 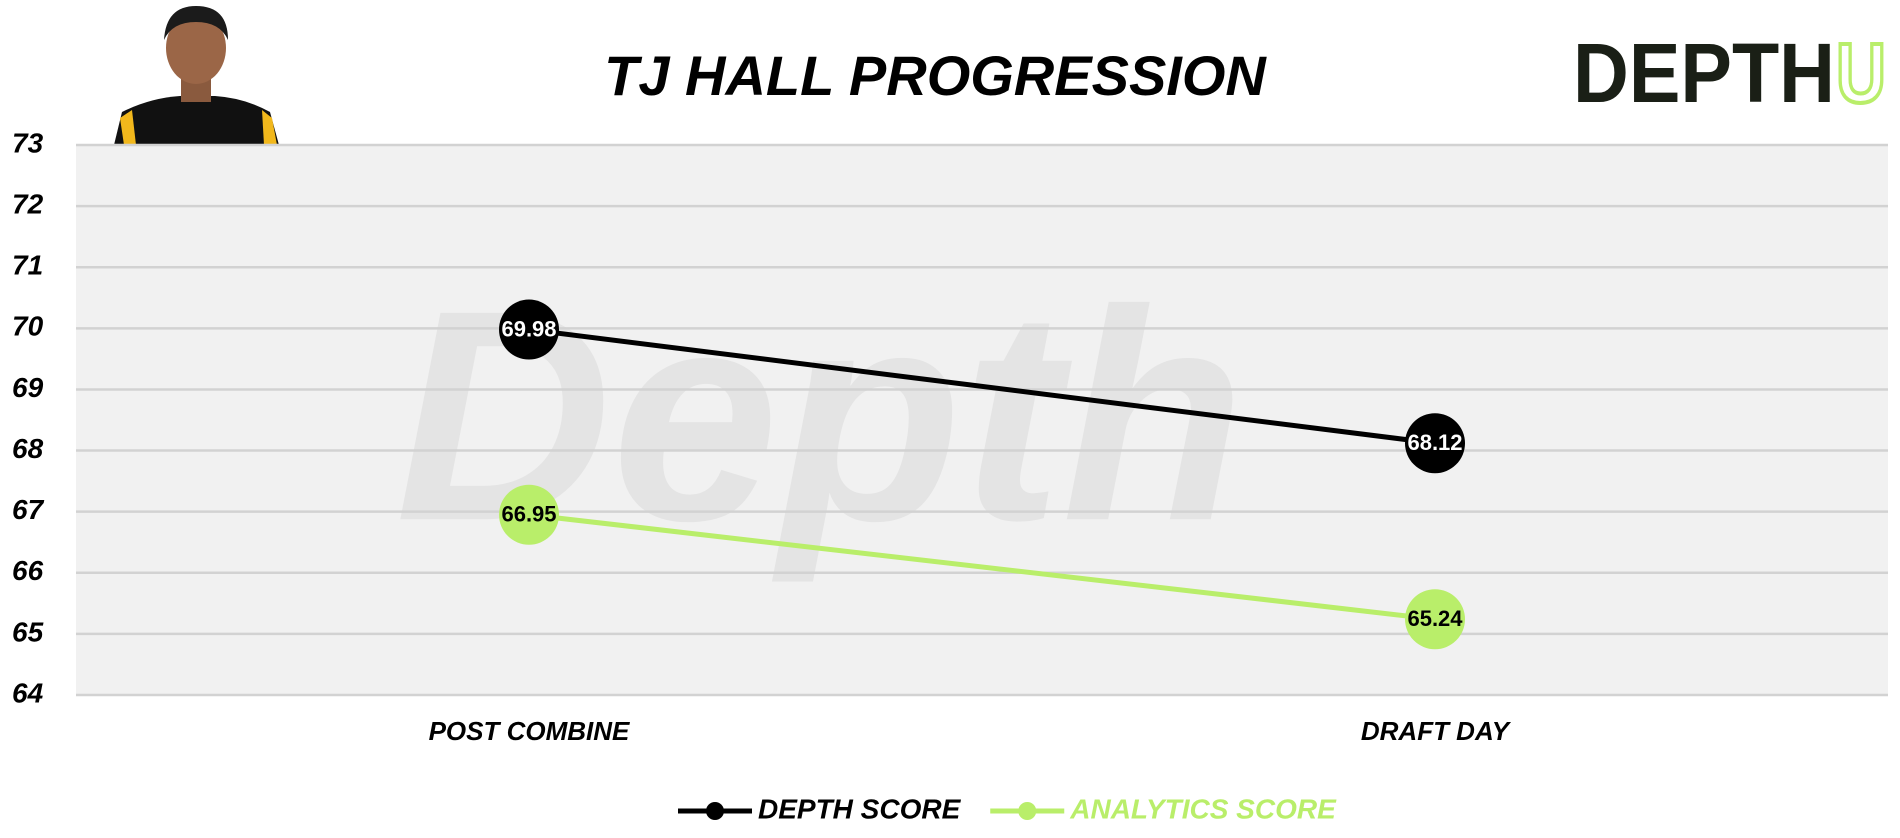 What do you see at coordinates (28, 692) in the screenshot?
I see `y-tick-label: 64` at bounding box center [28, 692].